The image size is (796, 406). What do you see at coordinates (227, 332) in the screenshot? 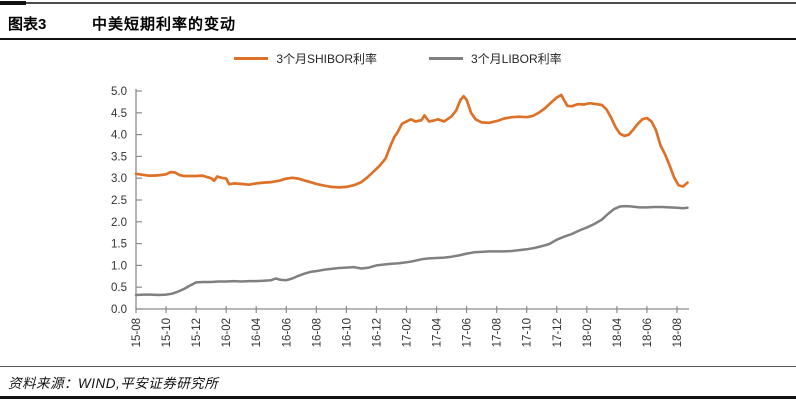
I see `x-tick-label: 16-02` at bounding box center [227, 332].